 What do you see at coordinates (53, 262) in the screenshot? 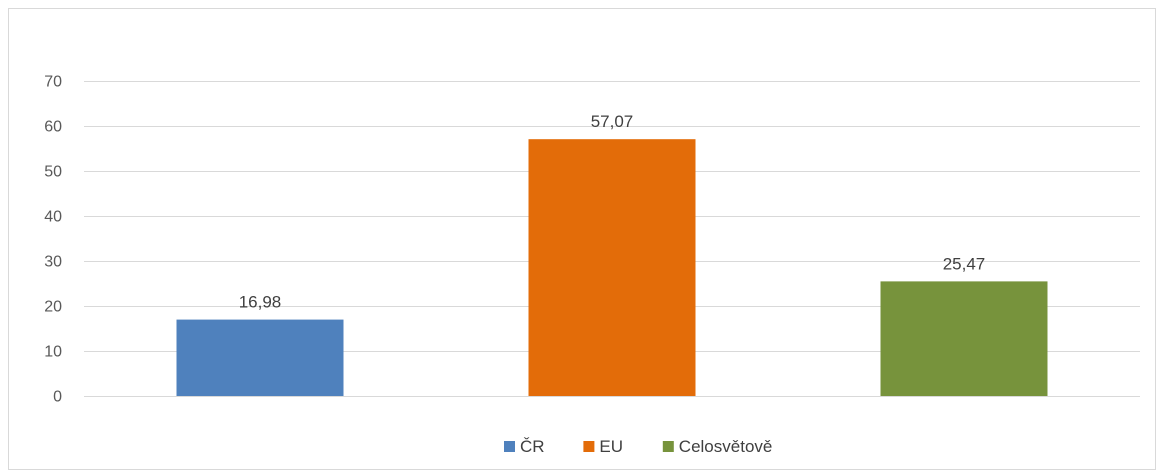
I see `y-tick-label: 30` at bounding box center [53, 262].